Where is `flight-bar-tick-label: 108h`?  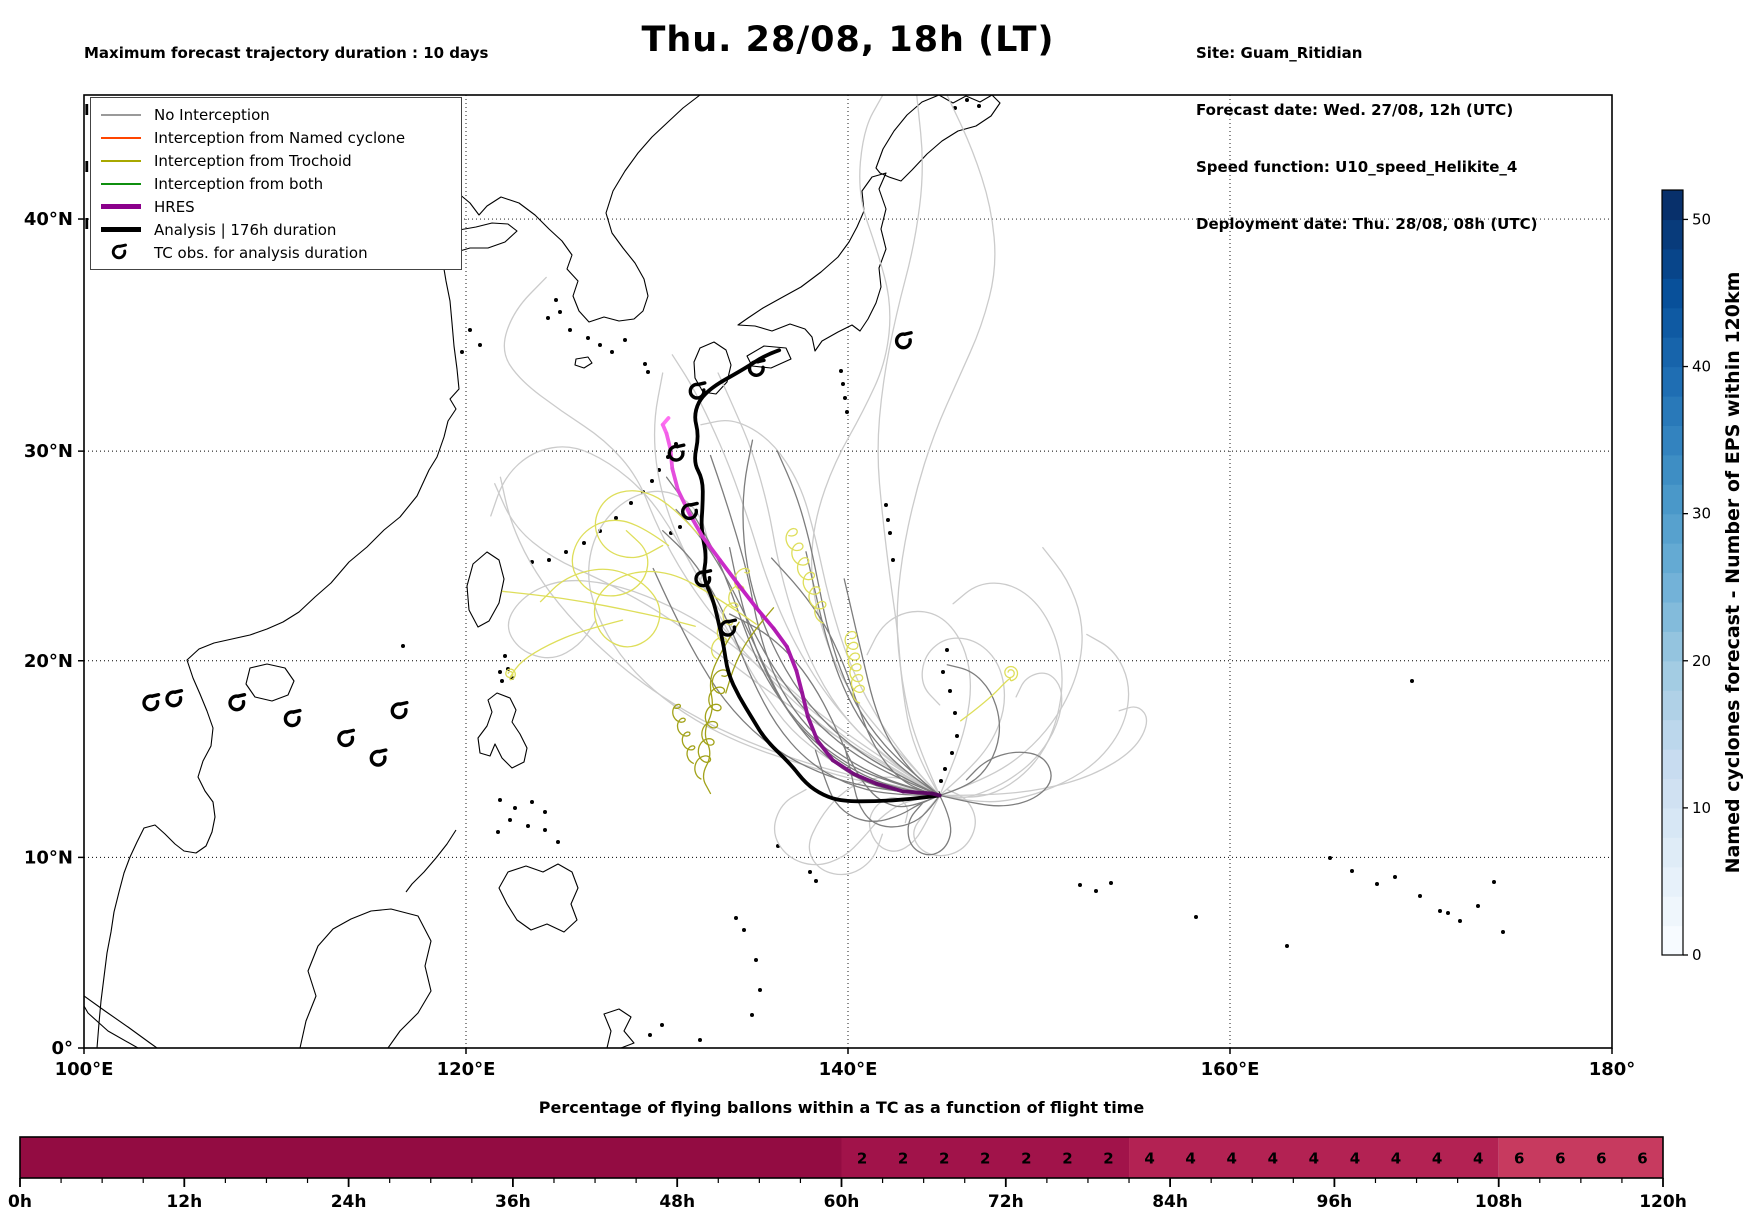
flight-bar-tick-label: 108h is located at coordinates (1499, 1202).